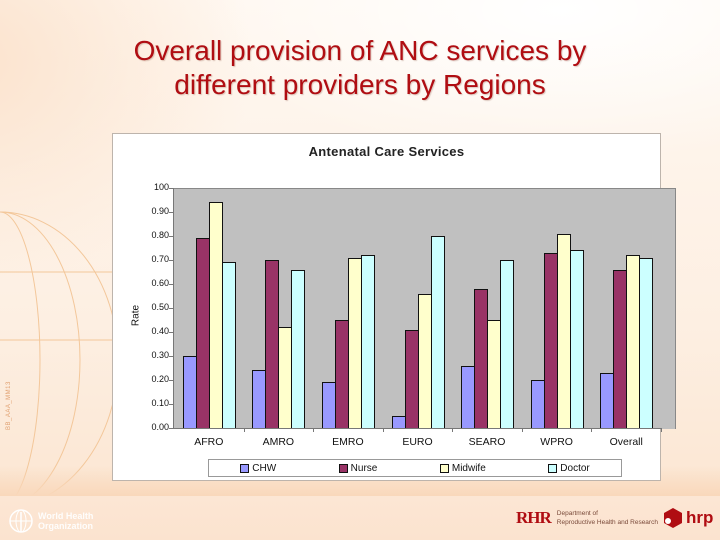 Image resolution: width=720 pixels, height=540 pixels. What do you see at coordinates (437, 332) in the screenshot?
I see `bar-doctor-euro` at bounding box center [437, 332].